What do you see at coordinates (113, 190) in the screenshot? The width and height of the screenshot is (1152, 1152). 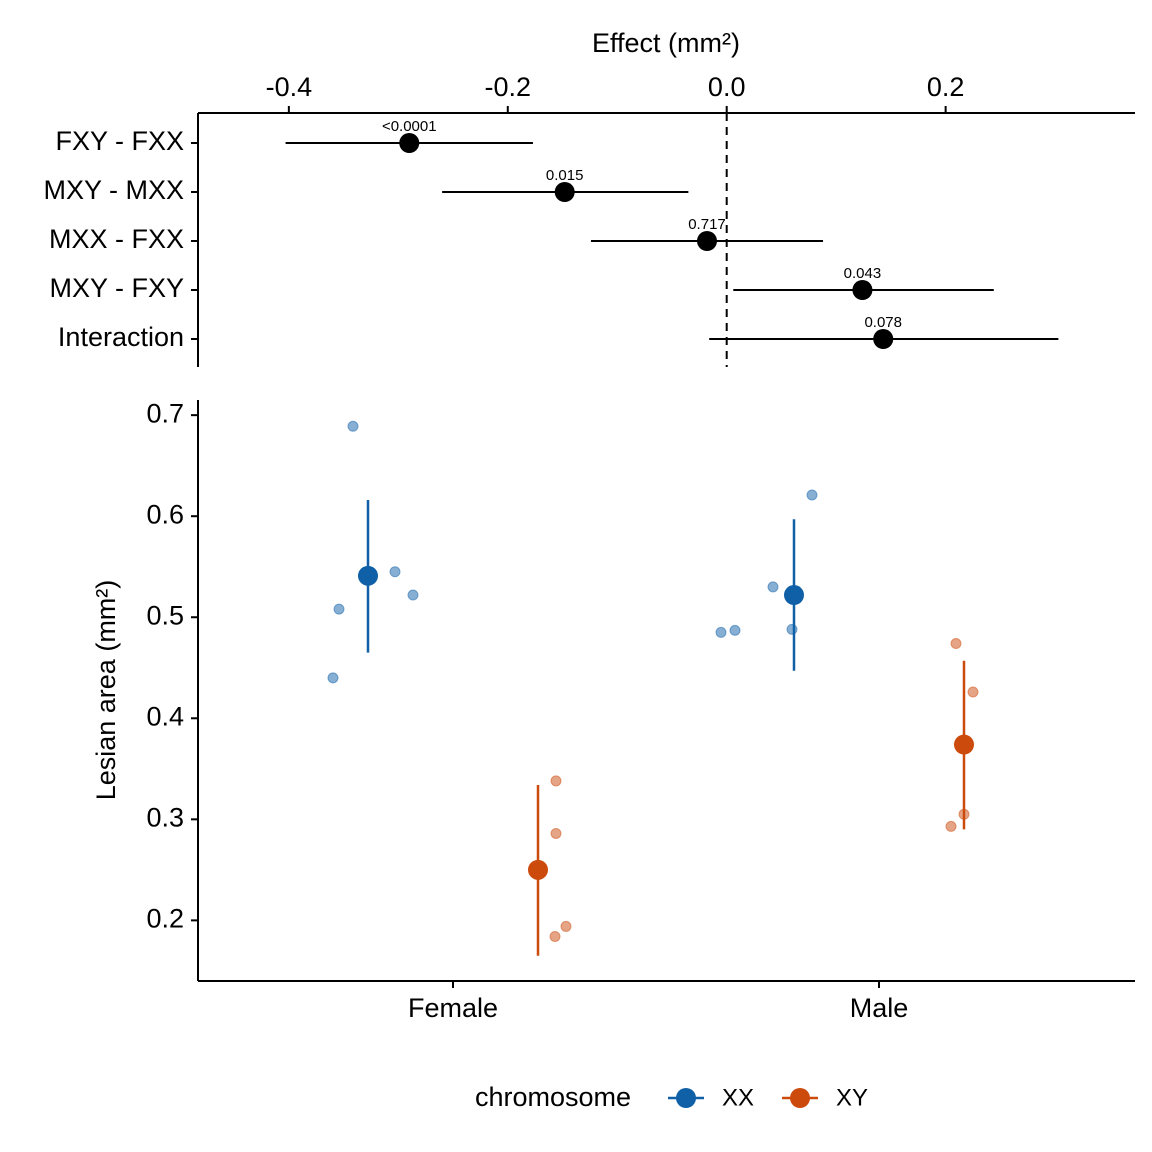 I see `y-tick-label: MXY - MXX` at bounding box center [113, 190].